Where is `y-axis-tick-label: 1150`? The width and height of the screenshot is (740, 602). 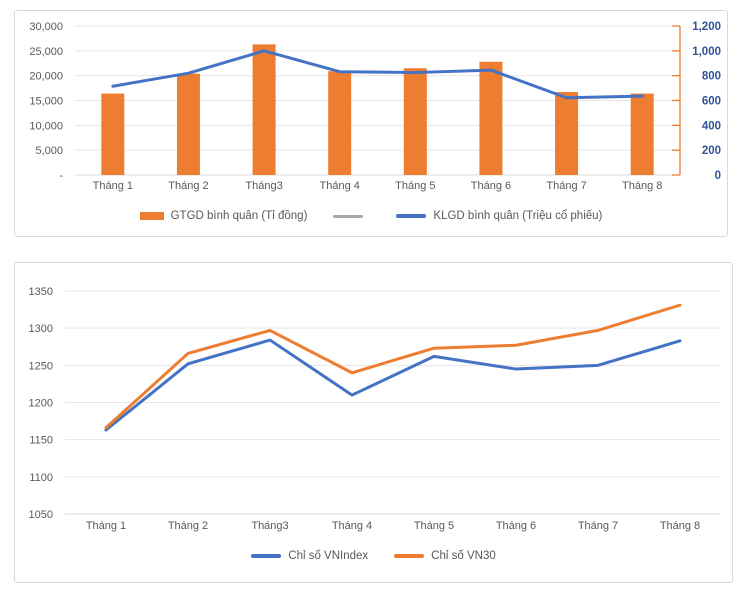
y-axis-tick-label: 1150 is located at coordinates (41, 441).